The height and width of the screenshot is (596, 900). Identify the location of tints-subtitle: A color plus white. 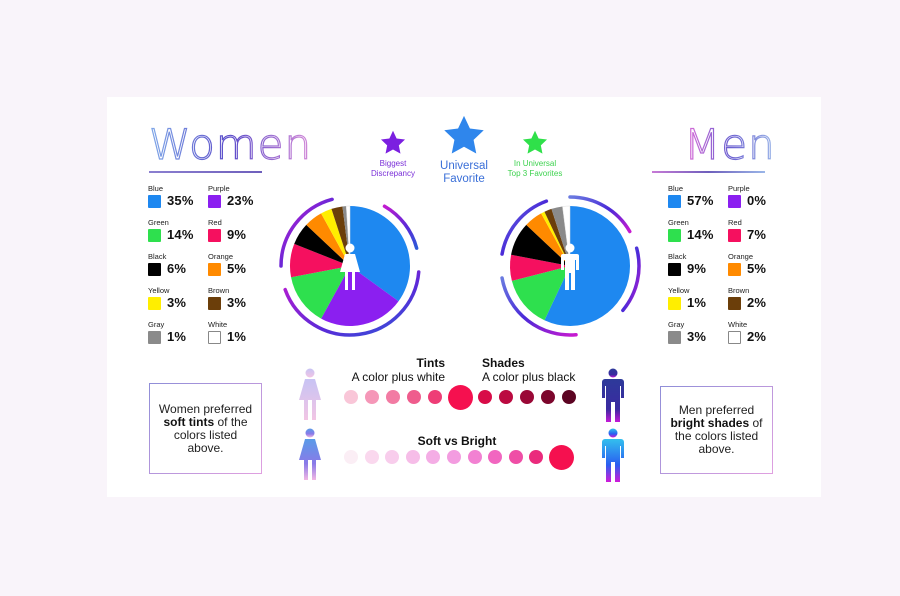
(398, 377).